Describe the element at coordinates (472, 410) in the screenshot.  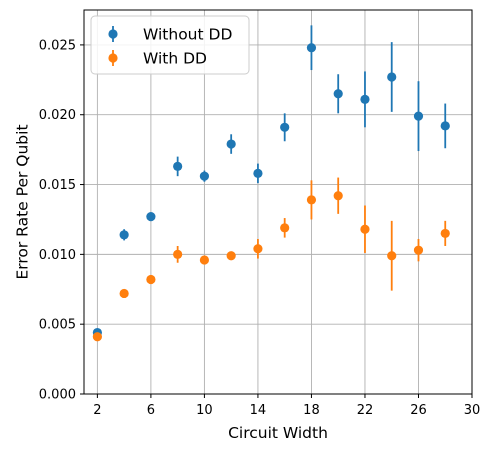
I see `x-tick-label: 30` at that location.